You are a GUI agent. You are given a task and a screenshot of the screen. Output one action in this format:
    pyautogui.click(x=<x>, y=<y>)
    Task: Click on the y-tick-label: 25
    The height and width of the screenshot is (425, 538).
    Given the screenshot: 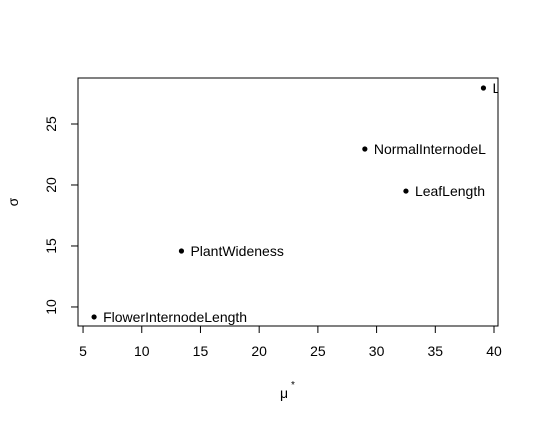 What is the action you would take?
    pyautogui.click(x=51, y=124)
    